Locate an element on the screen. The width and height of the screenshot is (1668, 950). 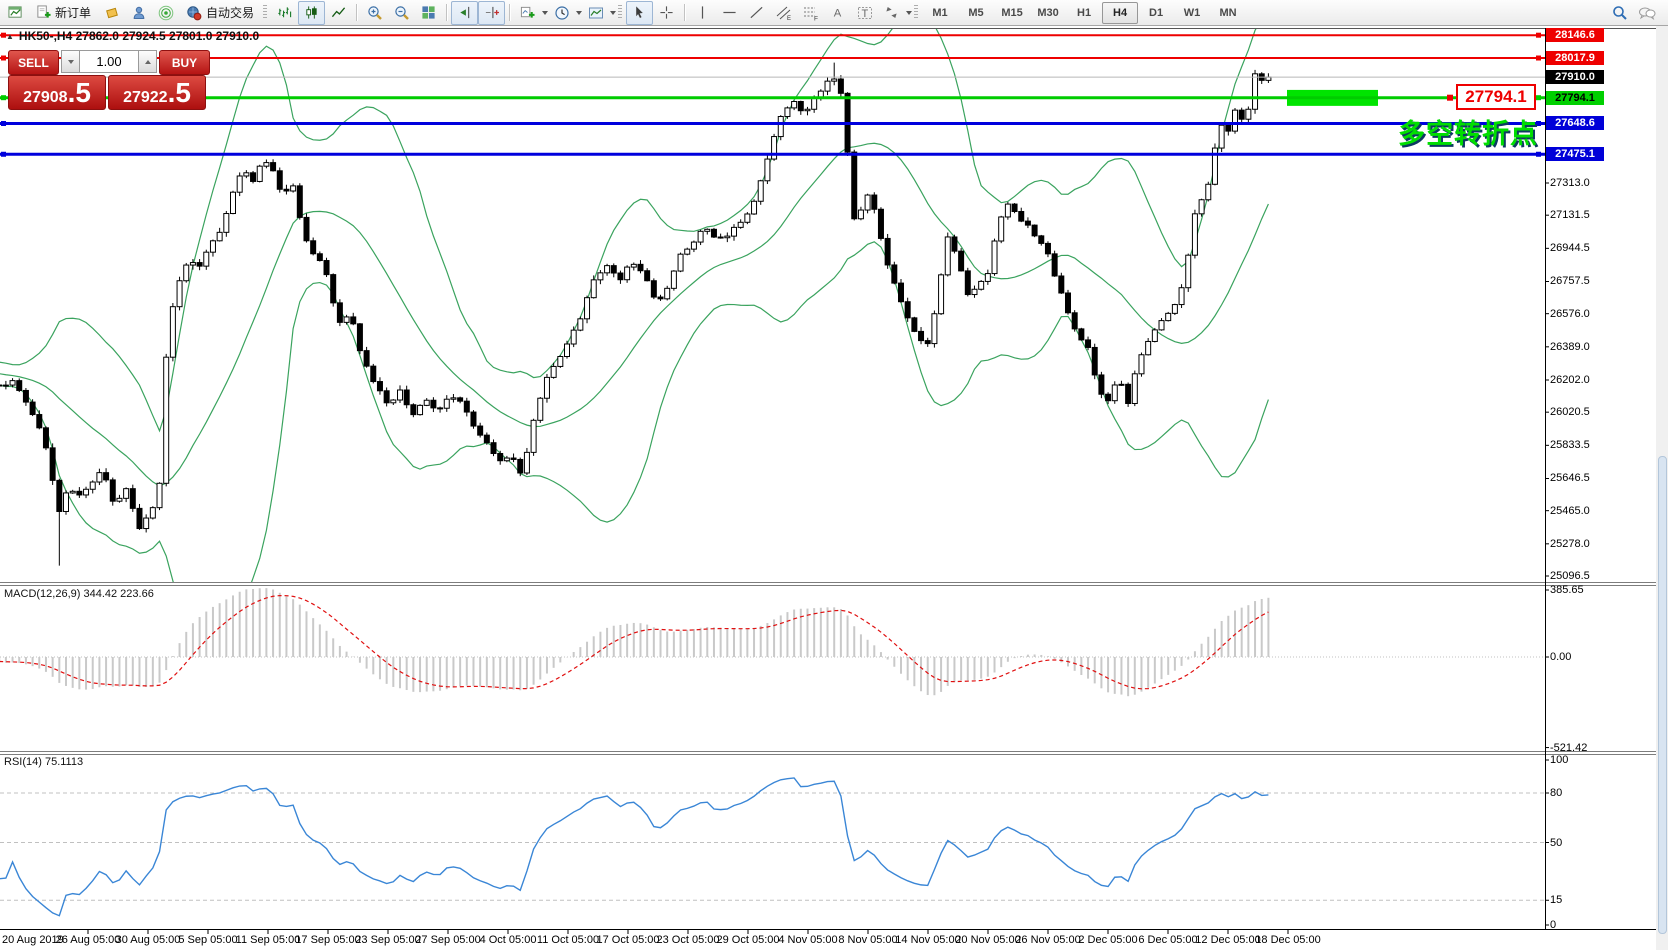
toolbar-separator is located at coordinates (447, 12).